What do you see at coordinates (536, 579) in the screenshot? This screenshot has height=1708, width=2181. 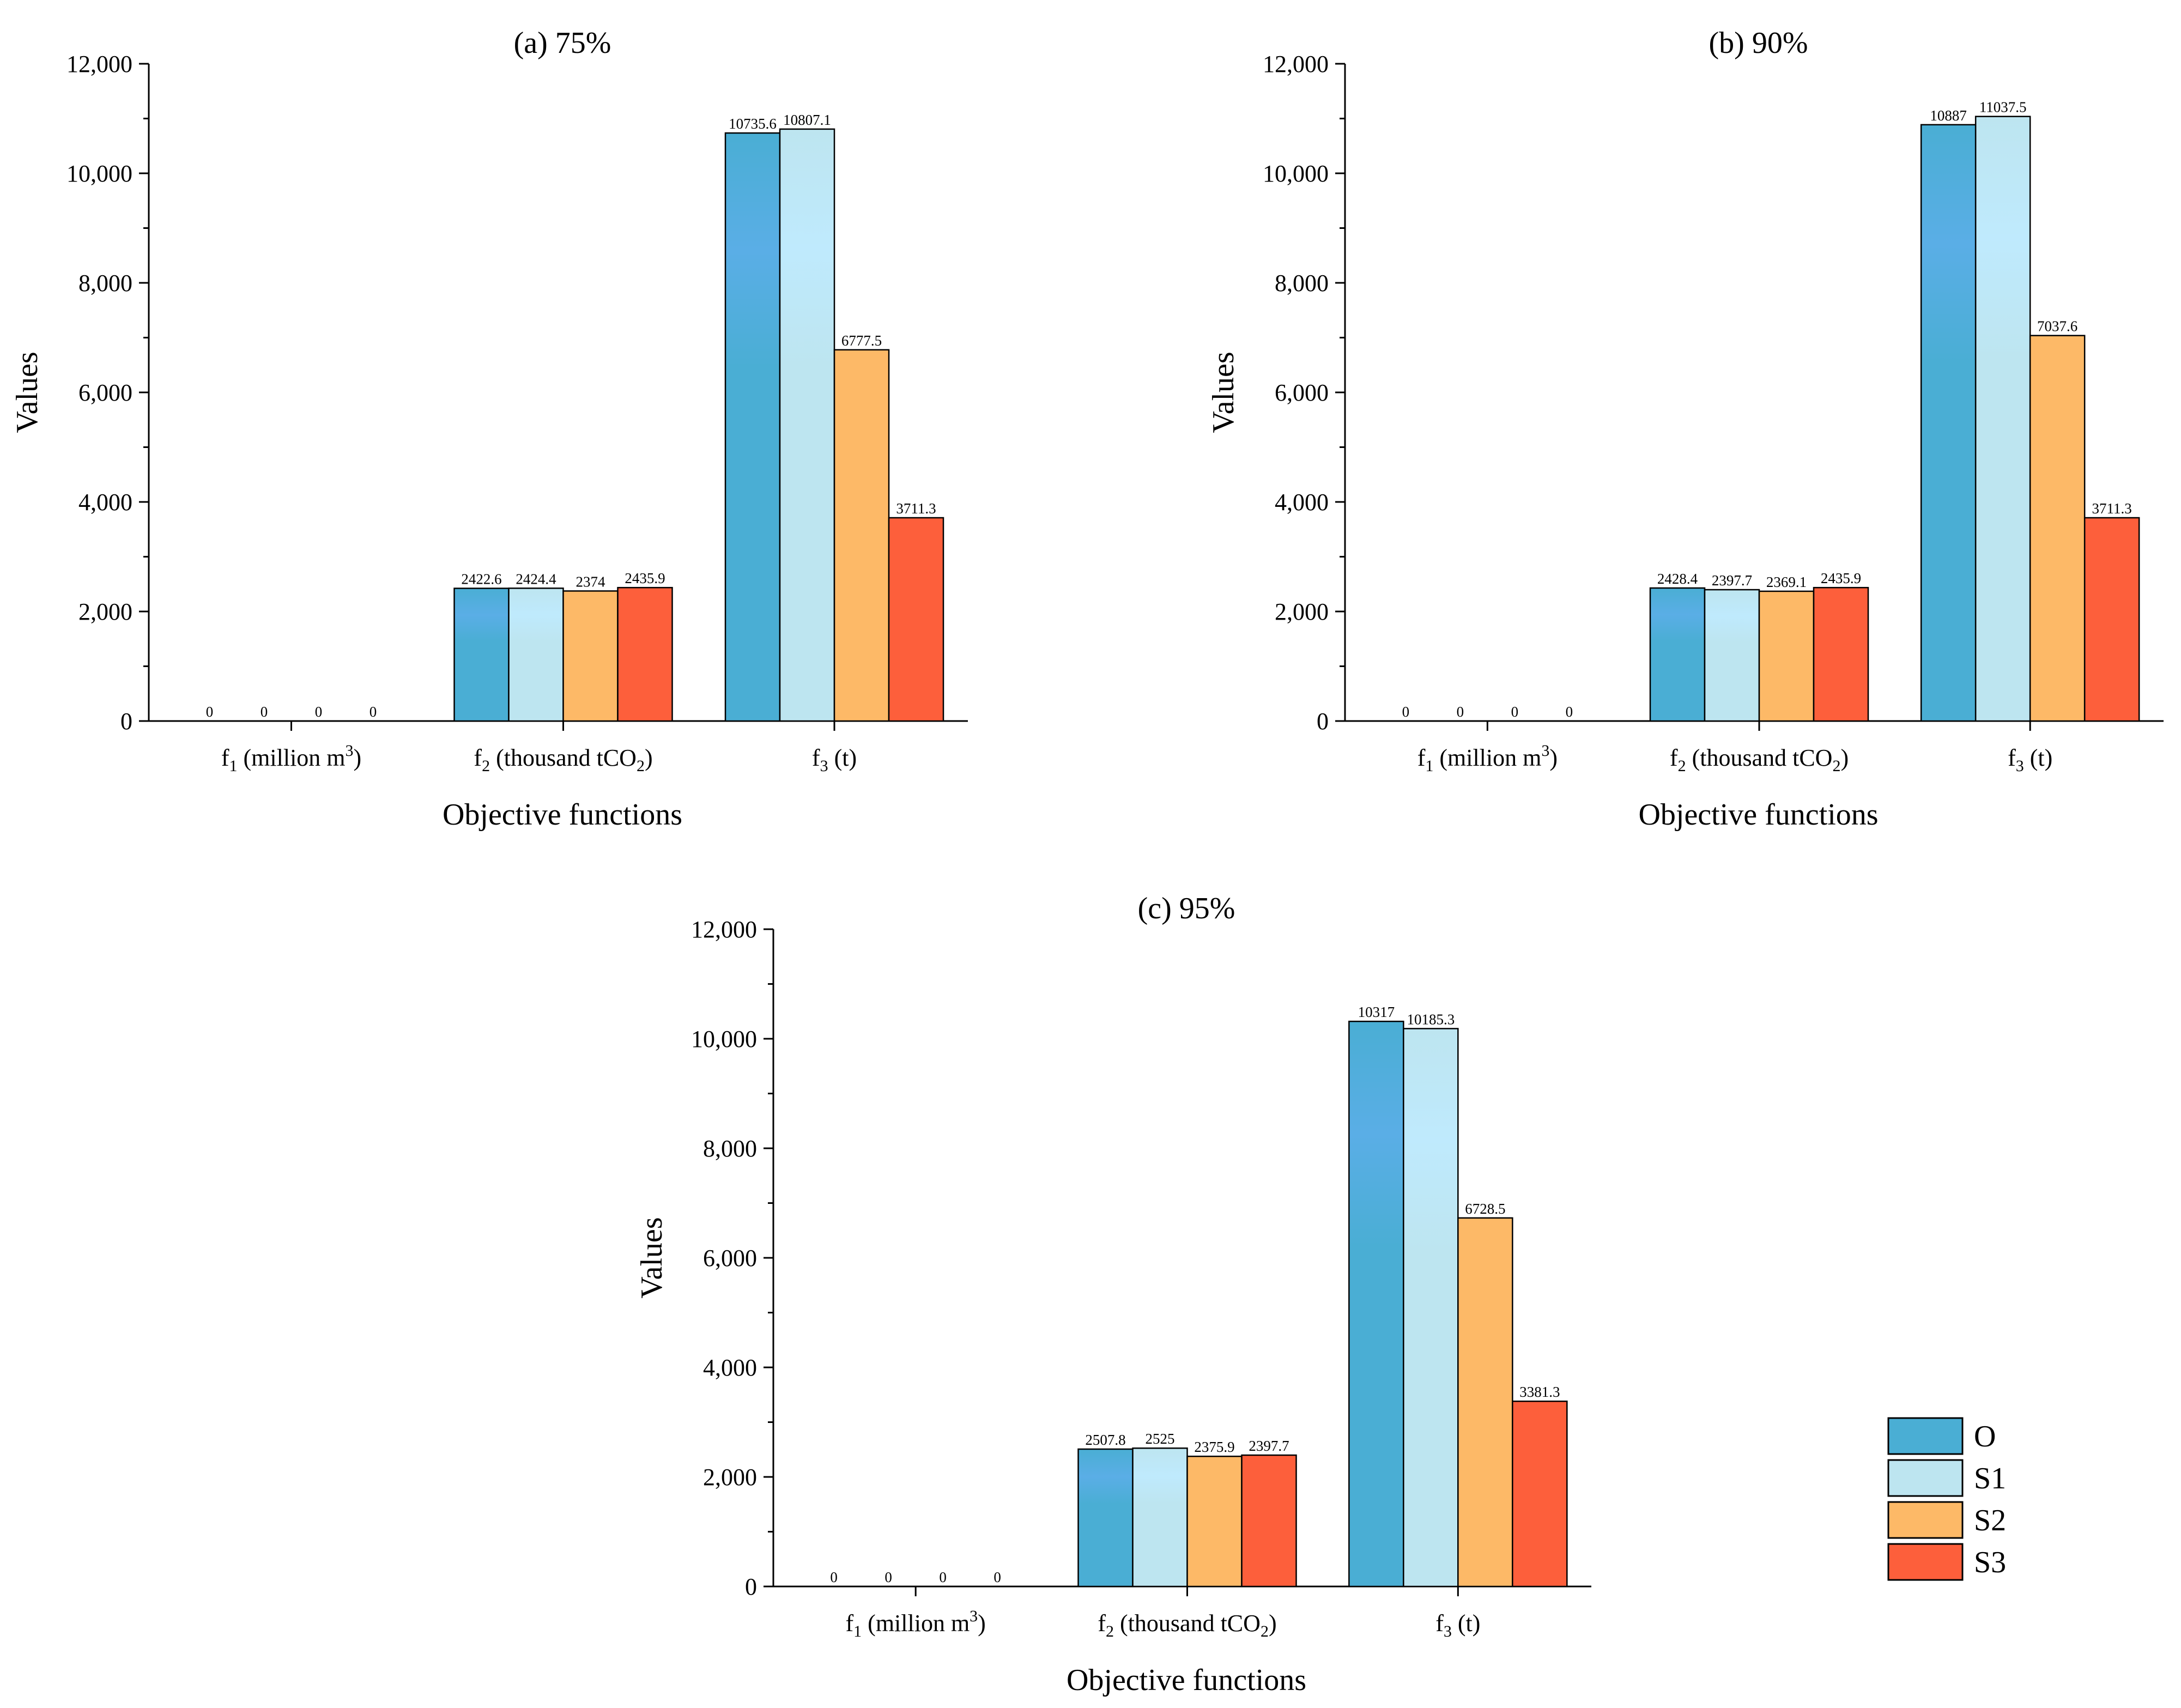 I see `data-label: 2424.4` at bounding box center [536, 579].